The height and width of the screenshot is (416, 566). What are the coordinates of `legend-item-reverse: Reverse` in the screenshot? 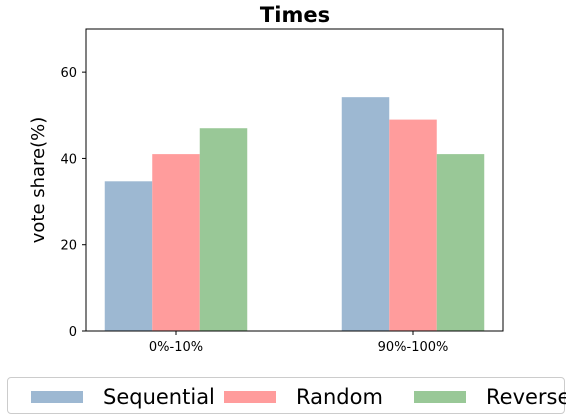 It's located at (490, 396).